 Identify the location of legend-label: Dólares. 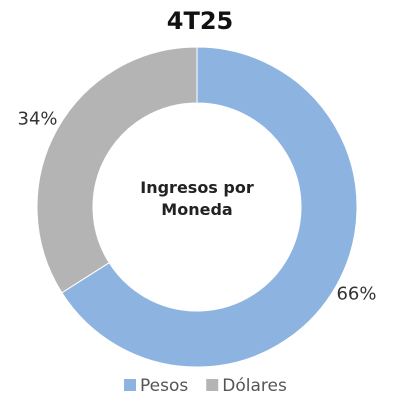
(254, 386).